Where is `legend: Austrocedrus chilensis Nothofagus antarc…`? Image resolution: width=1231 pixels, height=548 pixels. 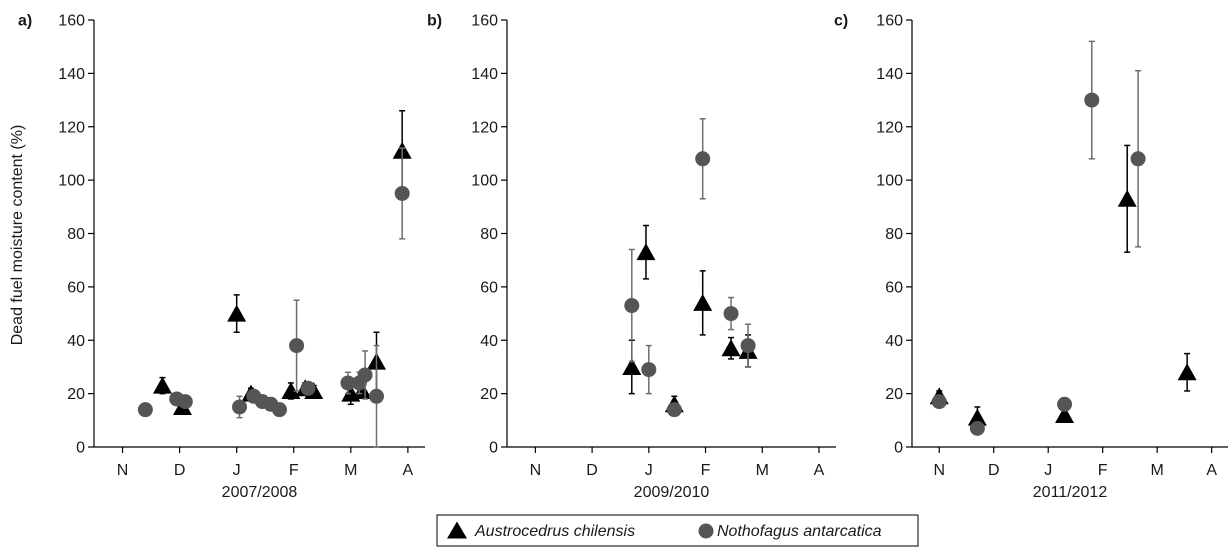 legend: Austrocedrus chilensis Nothofagus antarc… is located at coordinates (677, 530).